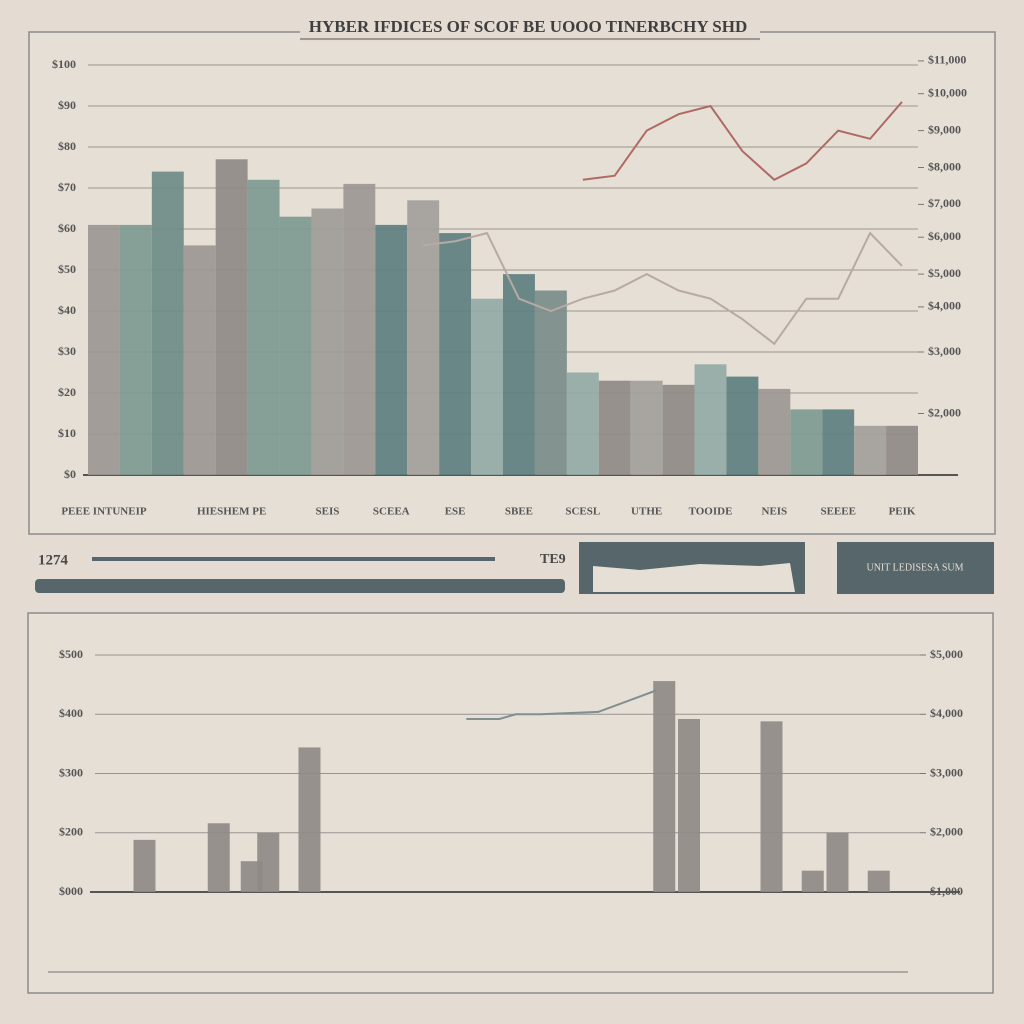 The width and height of the screenshot is (1024, 1024). I want to click on x-tick-label: NEIS, so click(775, 512).